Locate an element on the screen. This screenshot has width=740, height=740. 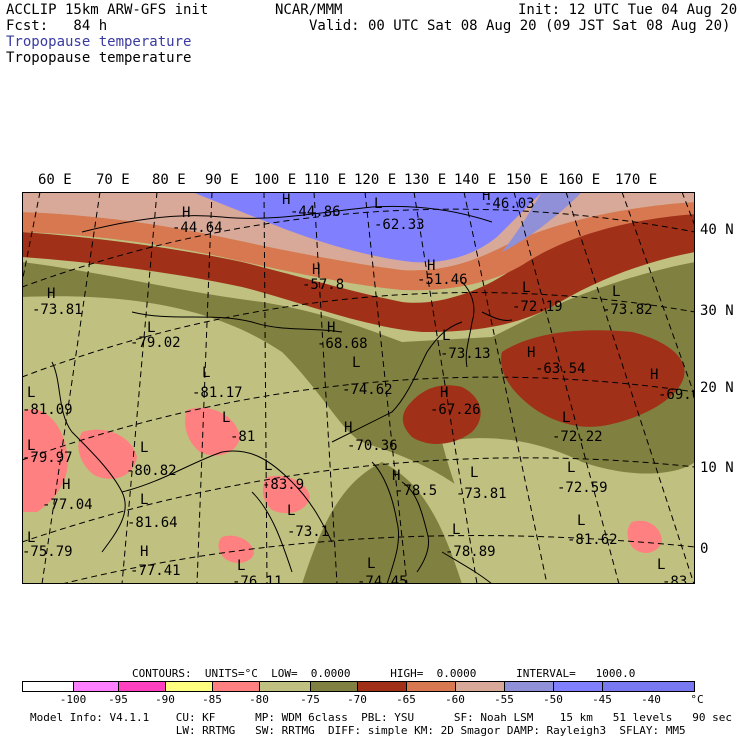
colorbar-label: -100 is located at coordinates (73, 699).